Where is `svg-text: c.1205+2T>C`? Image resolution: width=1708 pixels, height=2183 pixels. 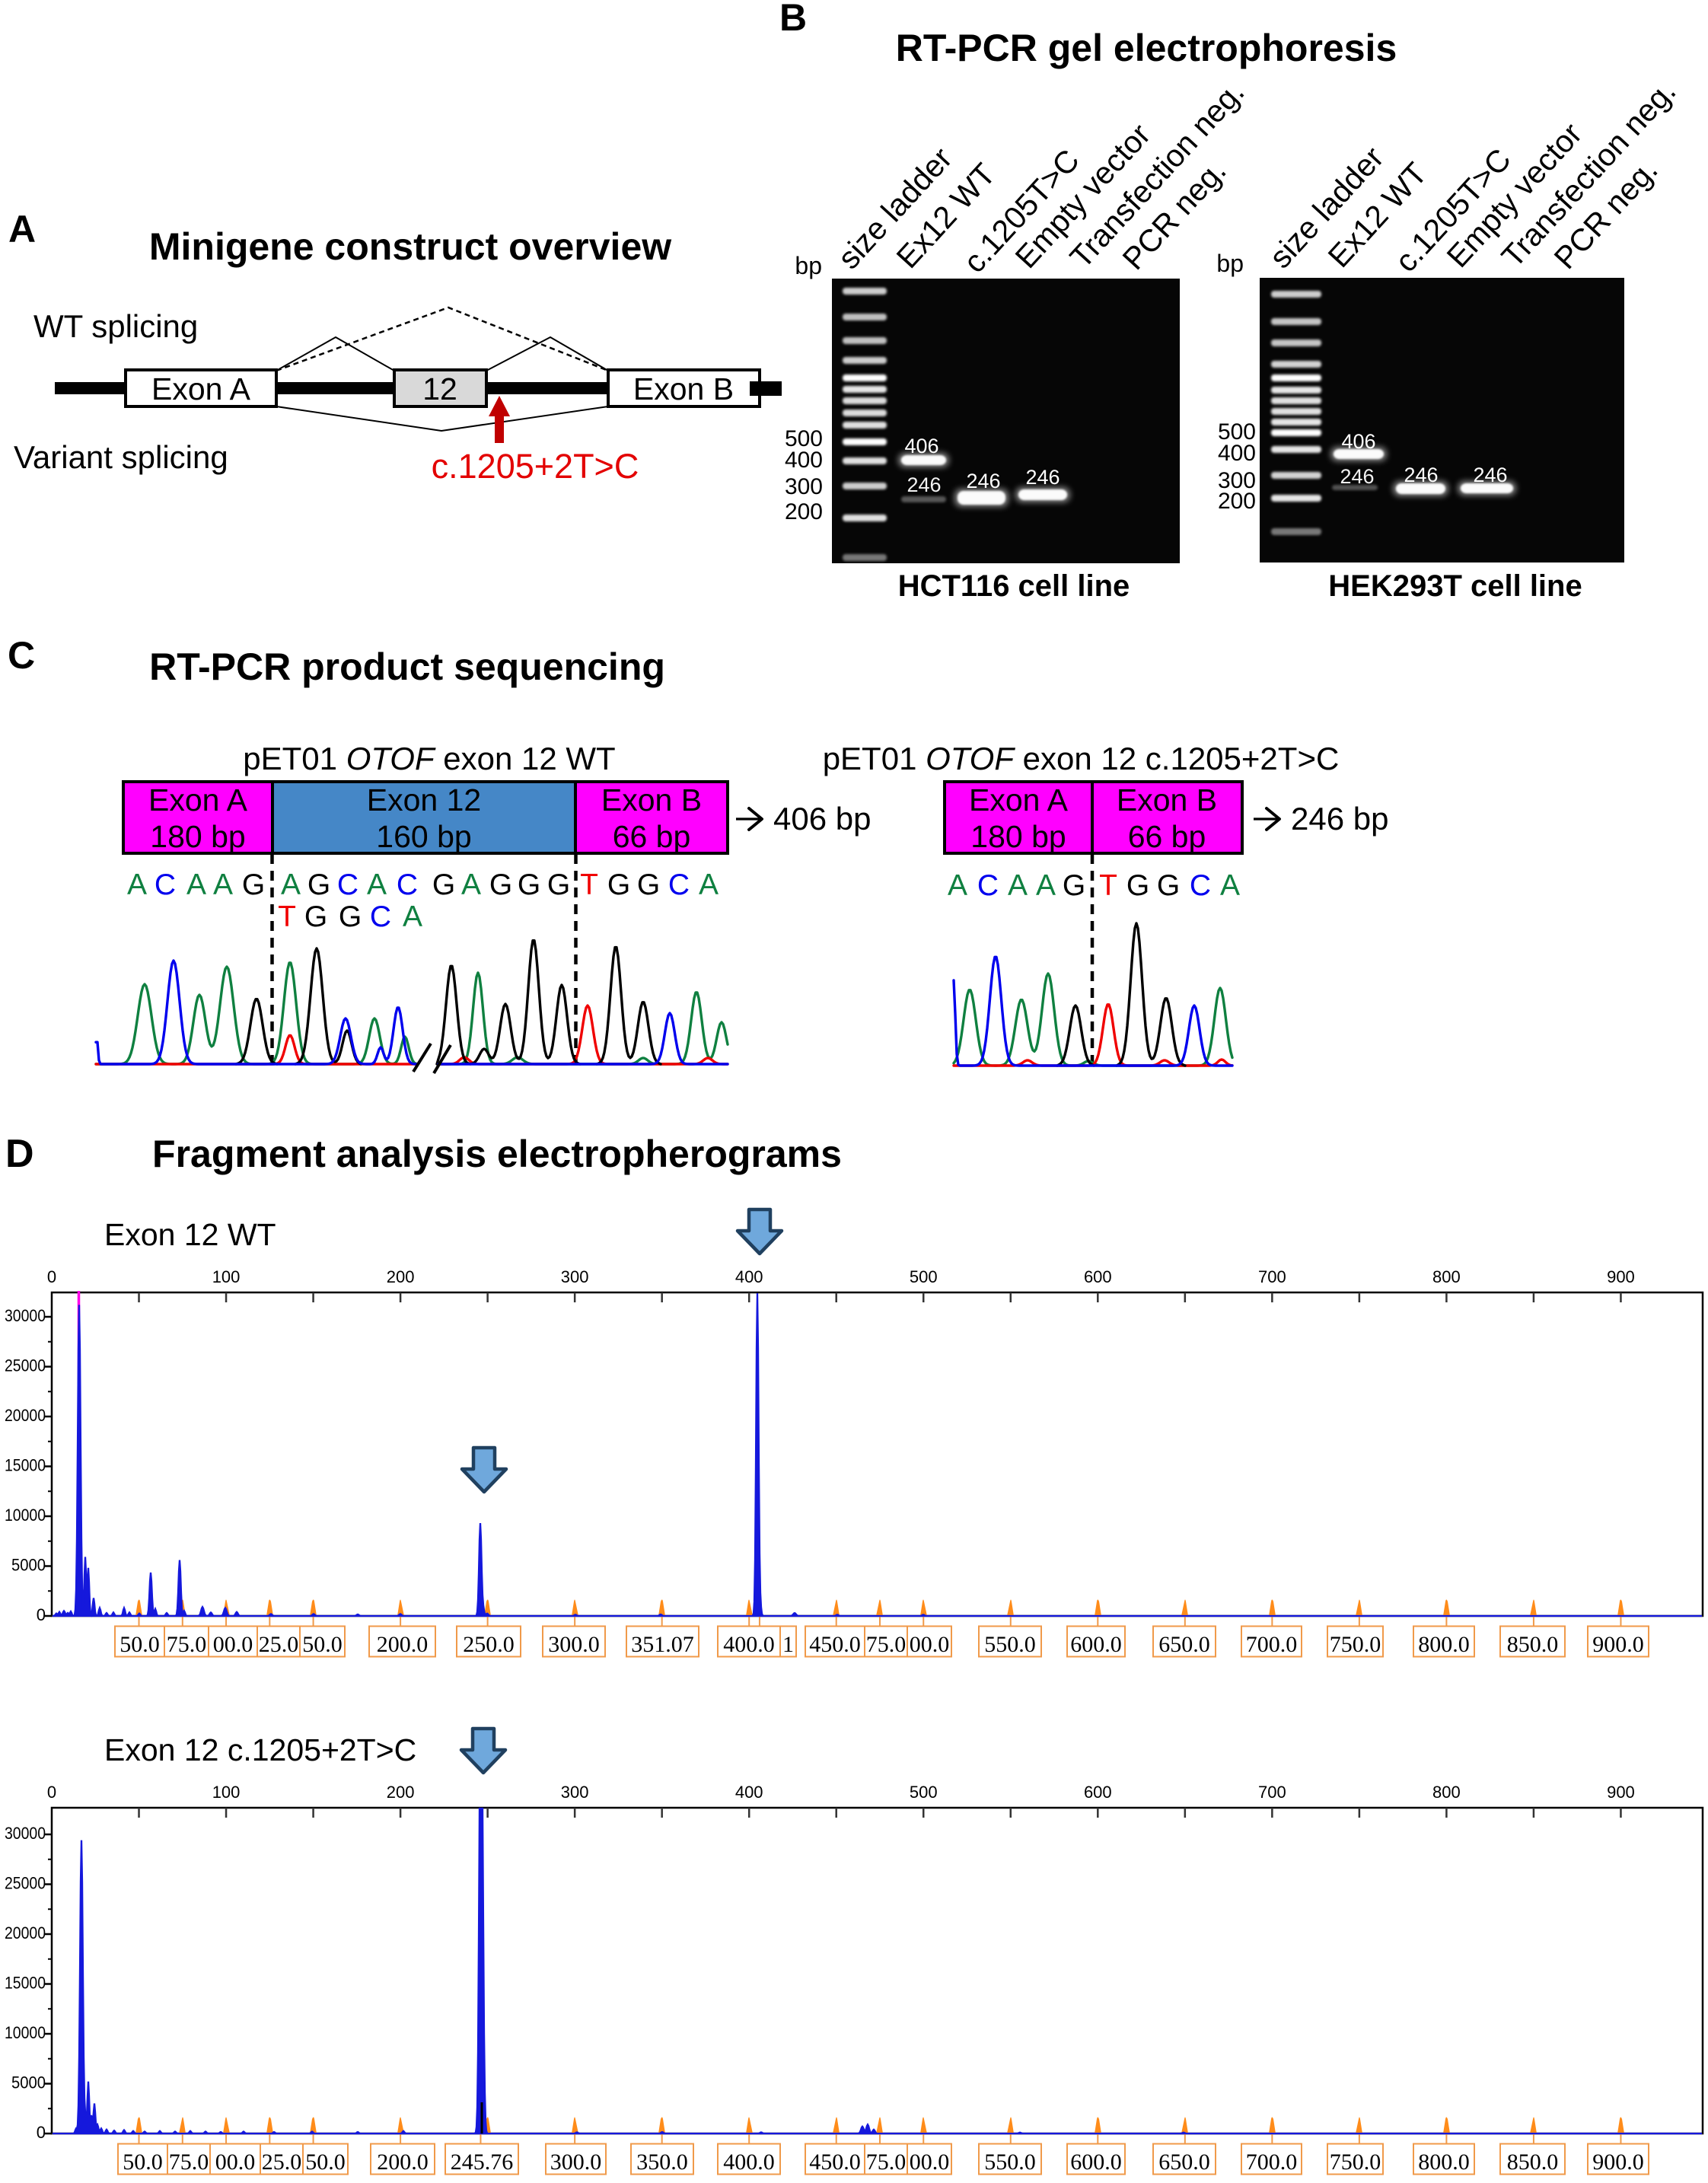 svg-text: c.1205+2T>C is located at coordinates (535, 466).